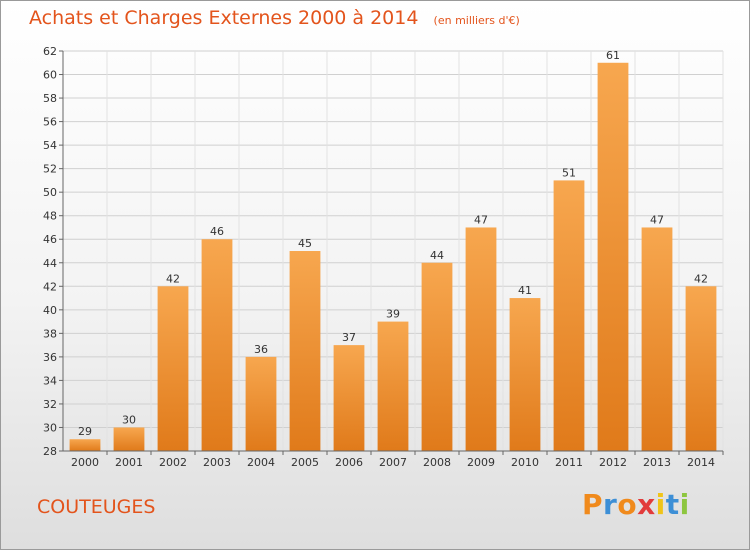  What do you see at coordinates (437, 356) in the screenshot?
I see `bar-2008` at bounding box center [437, 356].